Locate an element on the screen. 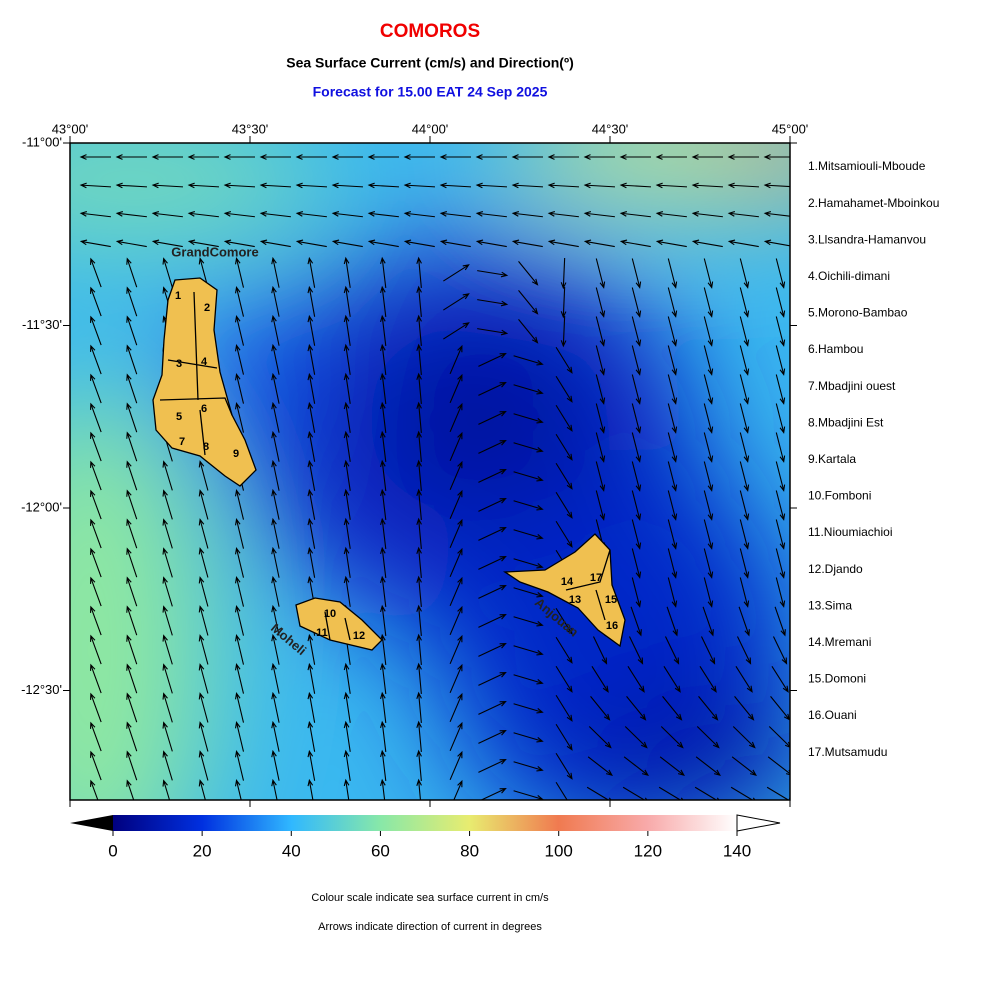 The width and height of the screenshot is (1000, 1005). region-name: 4.Oichili-dimani is located at coordinates (849, 276).